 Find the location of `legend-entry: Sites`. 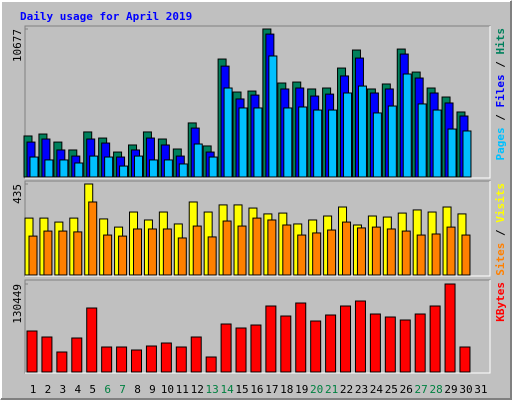

legend-entry: Sites is located at coordinates (500, 259).